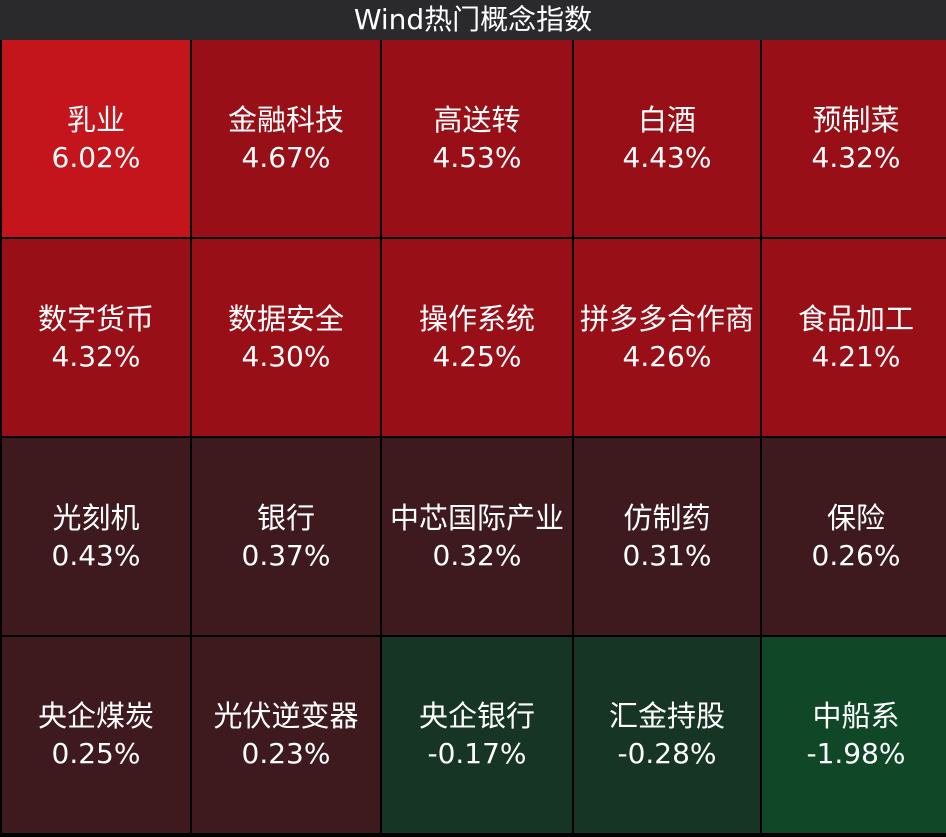 Image resolution: width=946 pixels, height=837 pixels. What do you see at coordinates (96, 517) in the screenshot?
I see `tile-name: 光刻机` at bounding box center [96, 517].